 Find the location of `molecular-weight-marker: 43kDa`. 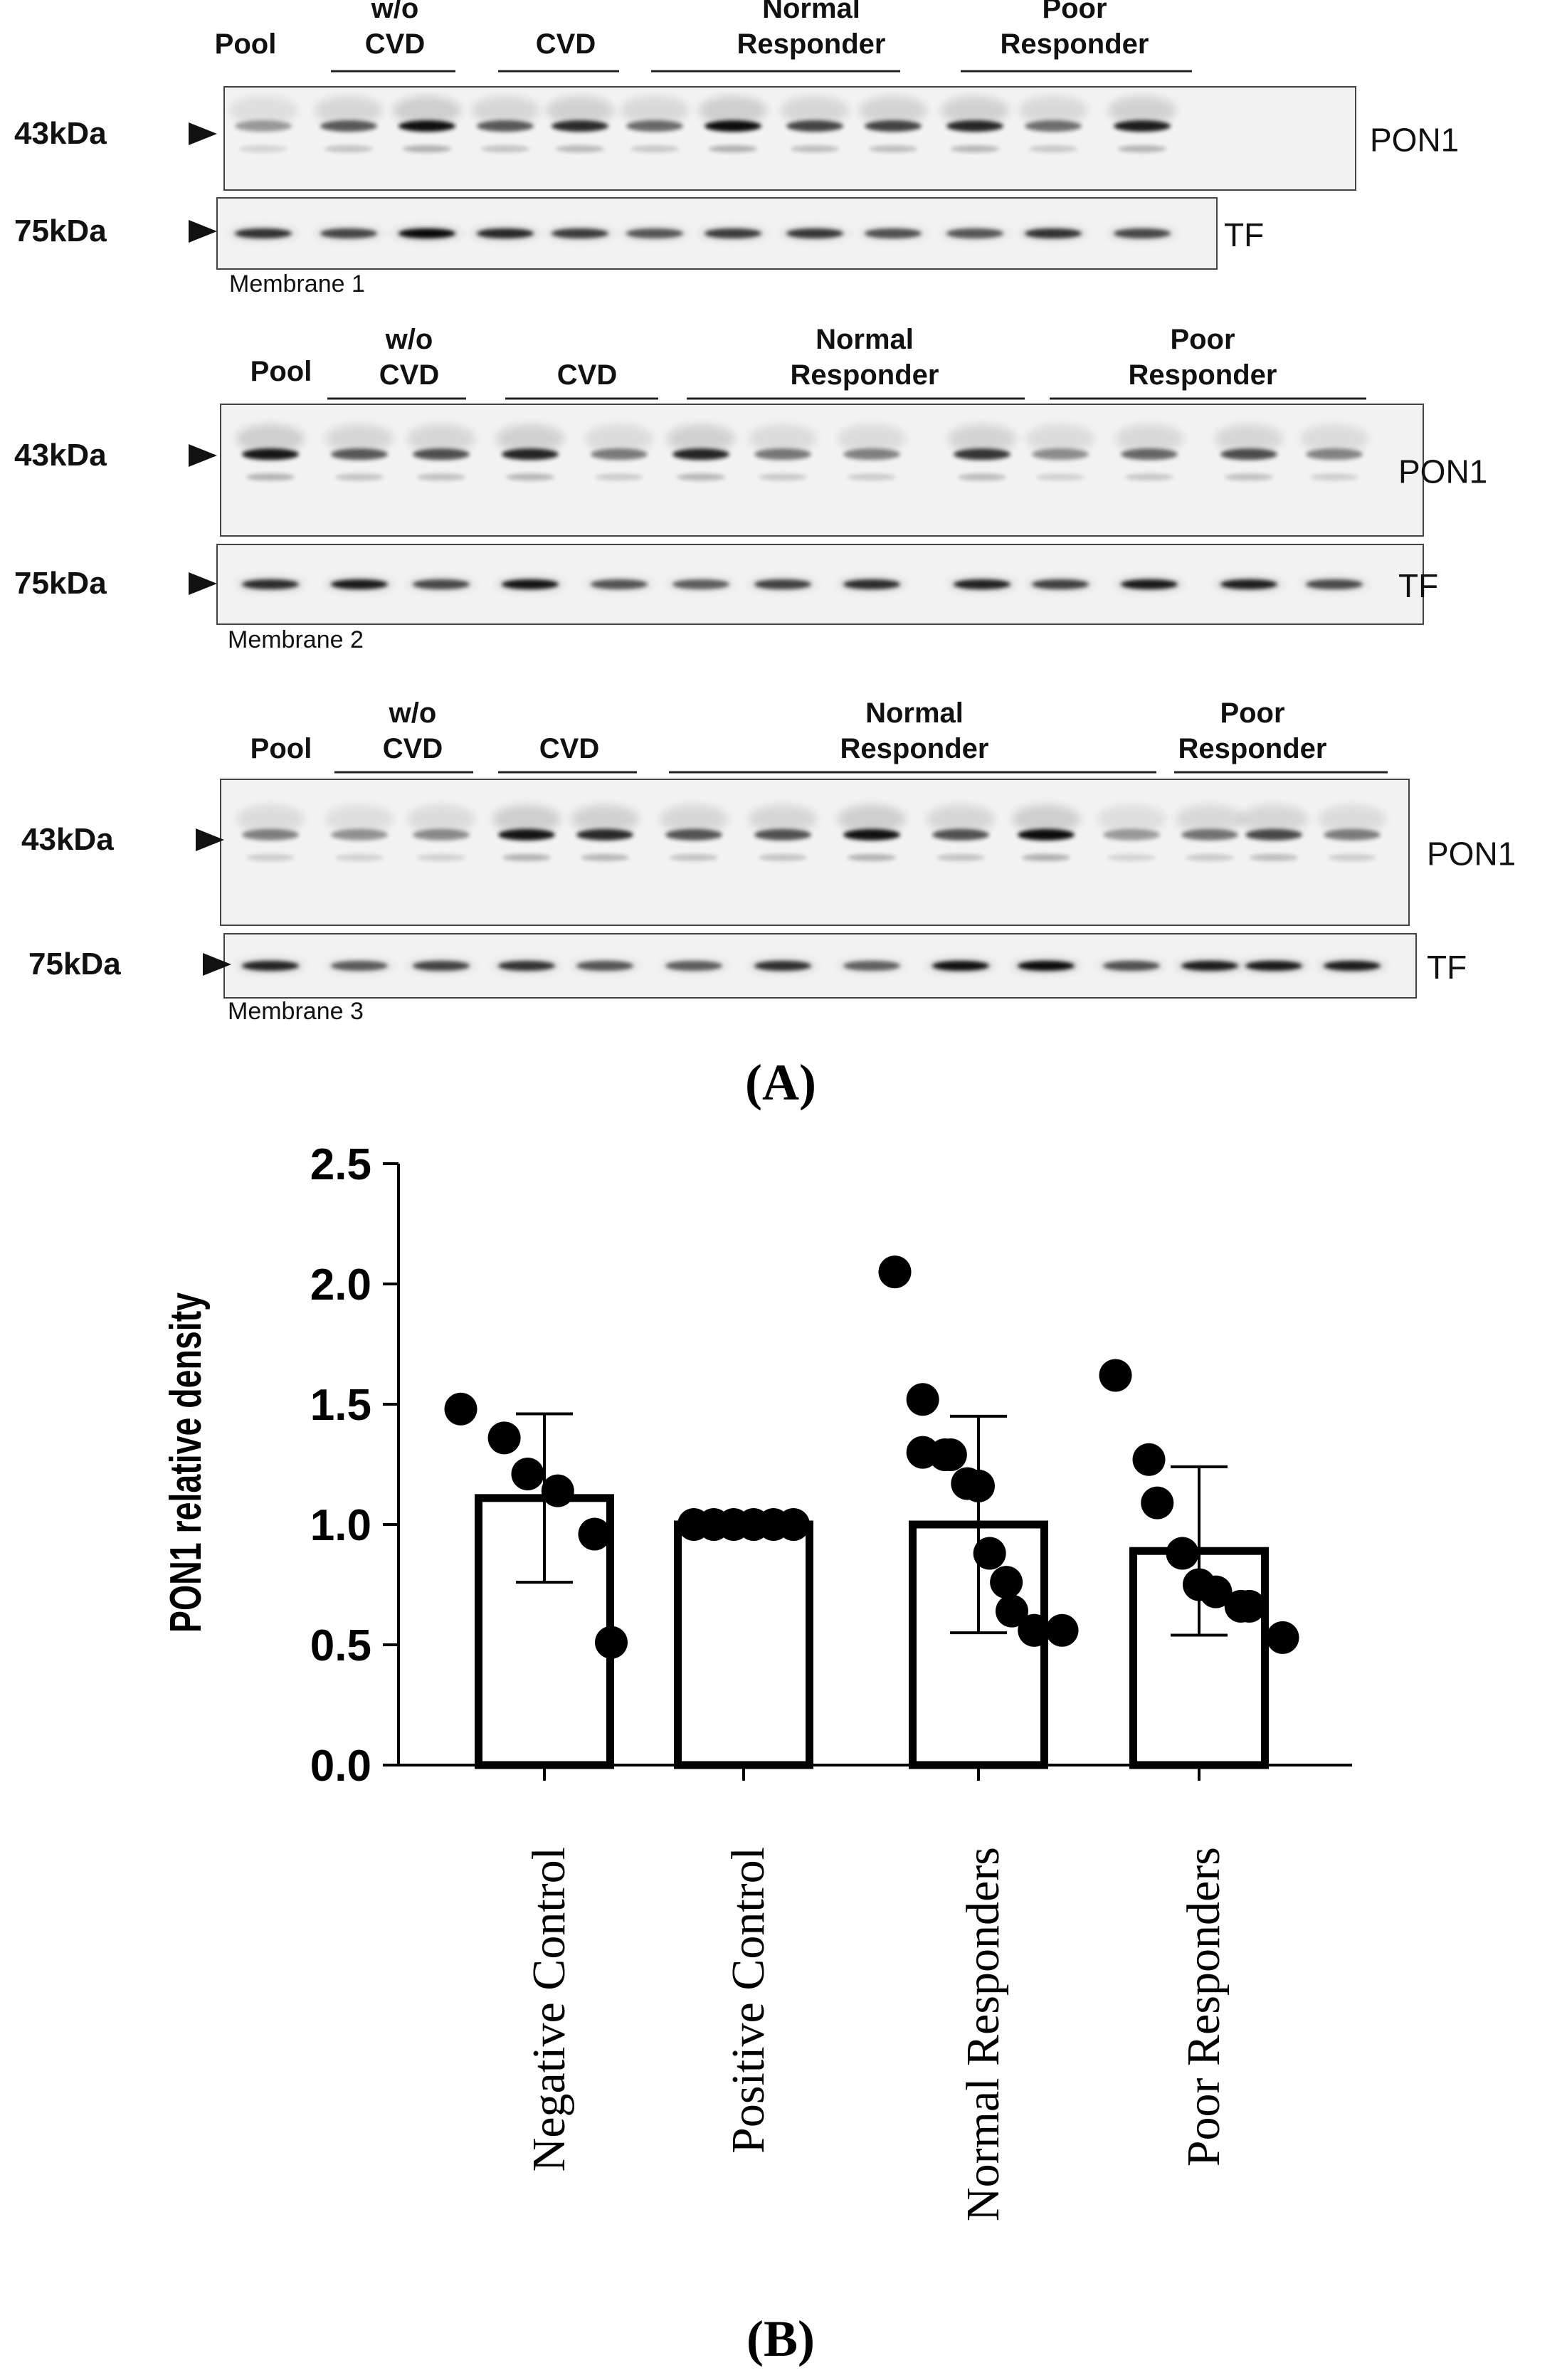

molecular-weight-marker: 43kDa is located at coordinates (61, 133).